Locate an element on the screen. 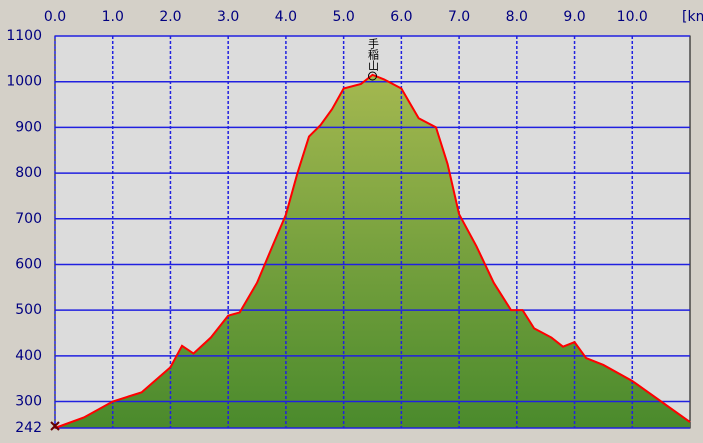 The height and width of the screenshot is (443, 703). x-tick-label: 7.0 is located at coordinates (459, 17).